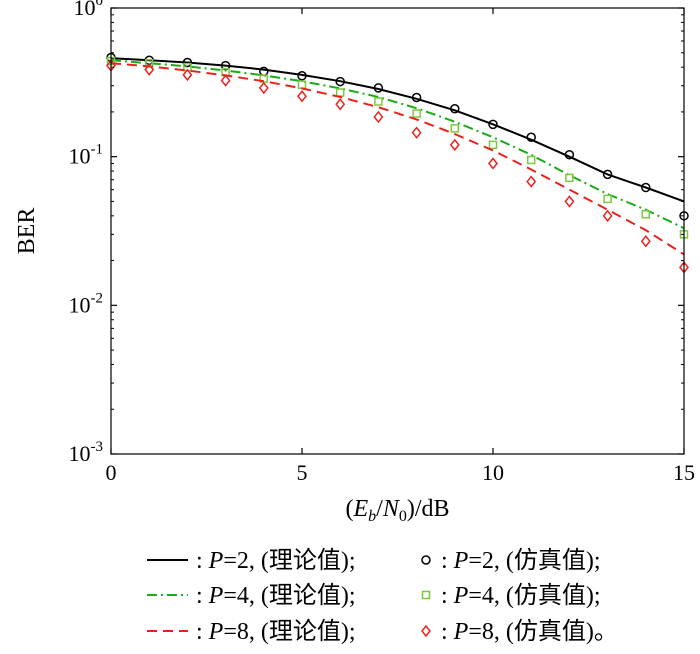  I want to click on x-axis-label: (Eb/N0)/dB, so click(397, 510).